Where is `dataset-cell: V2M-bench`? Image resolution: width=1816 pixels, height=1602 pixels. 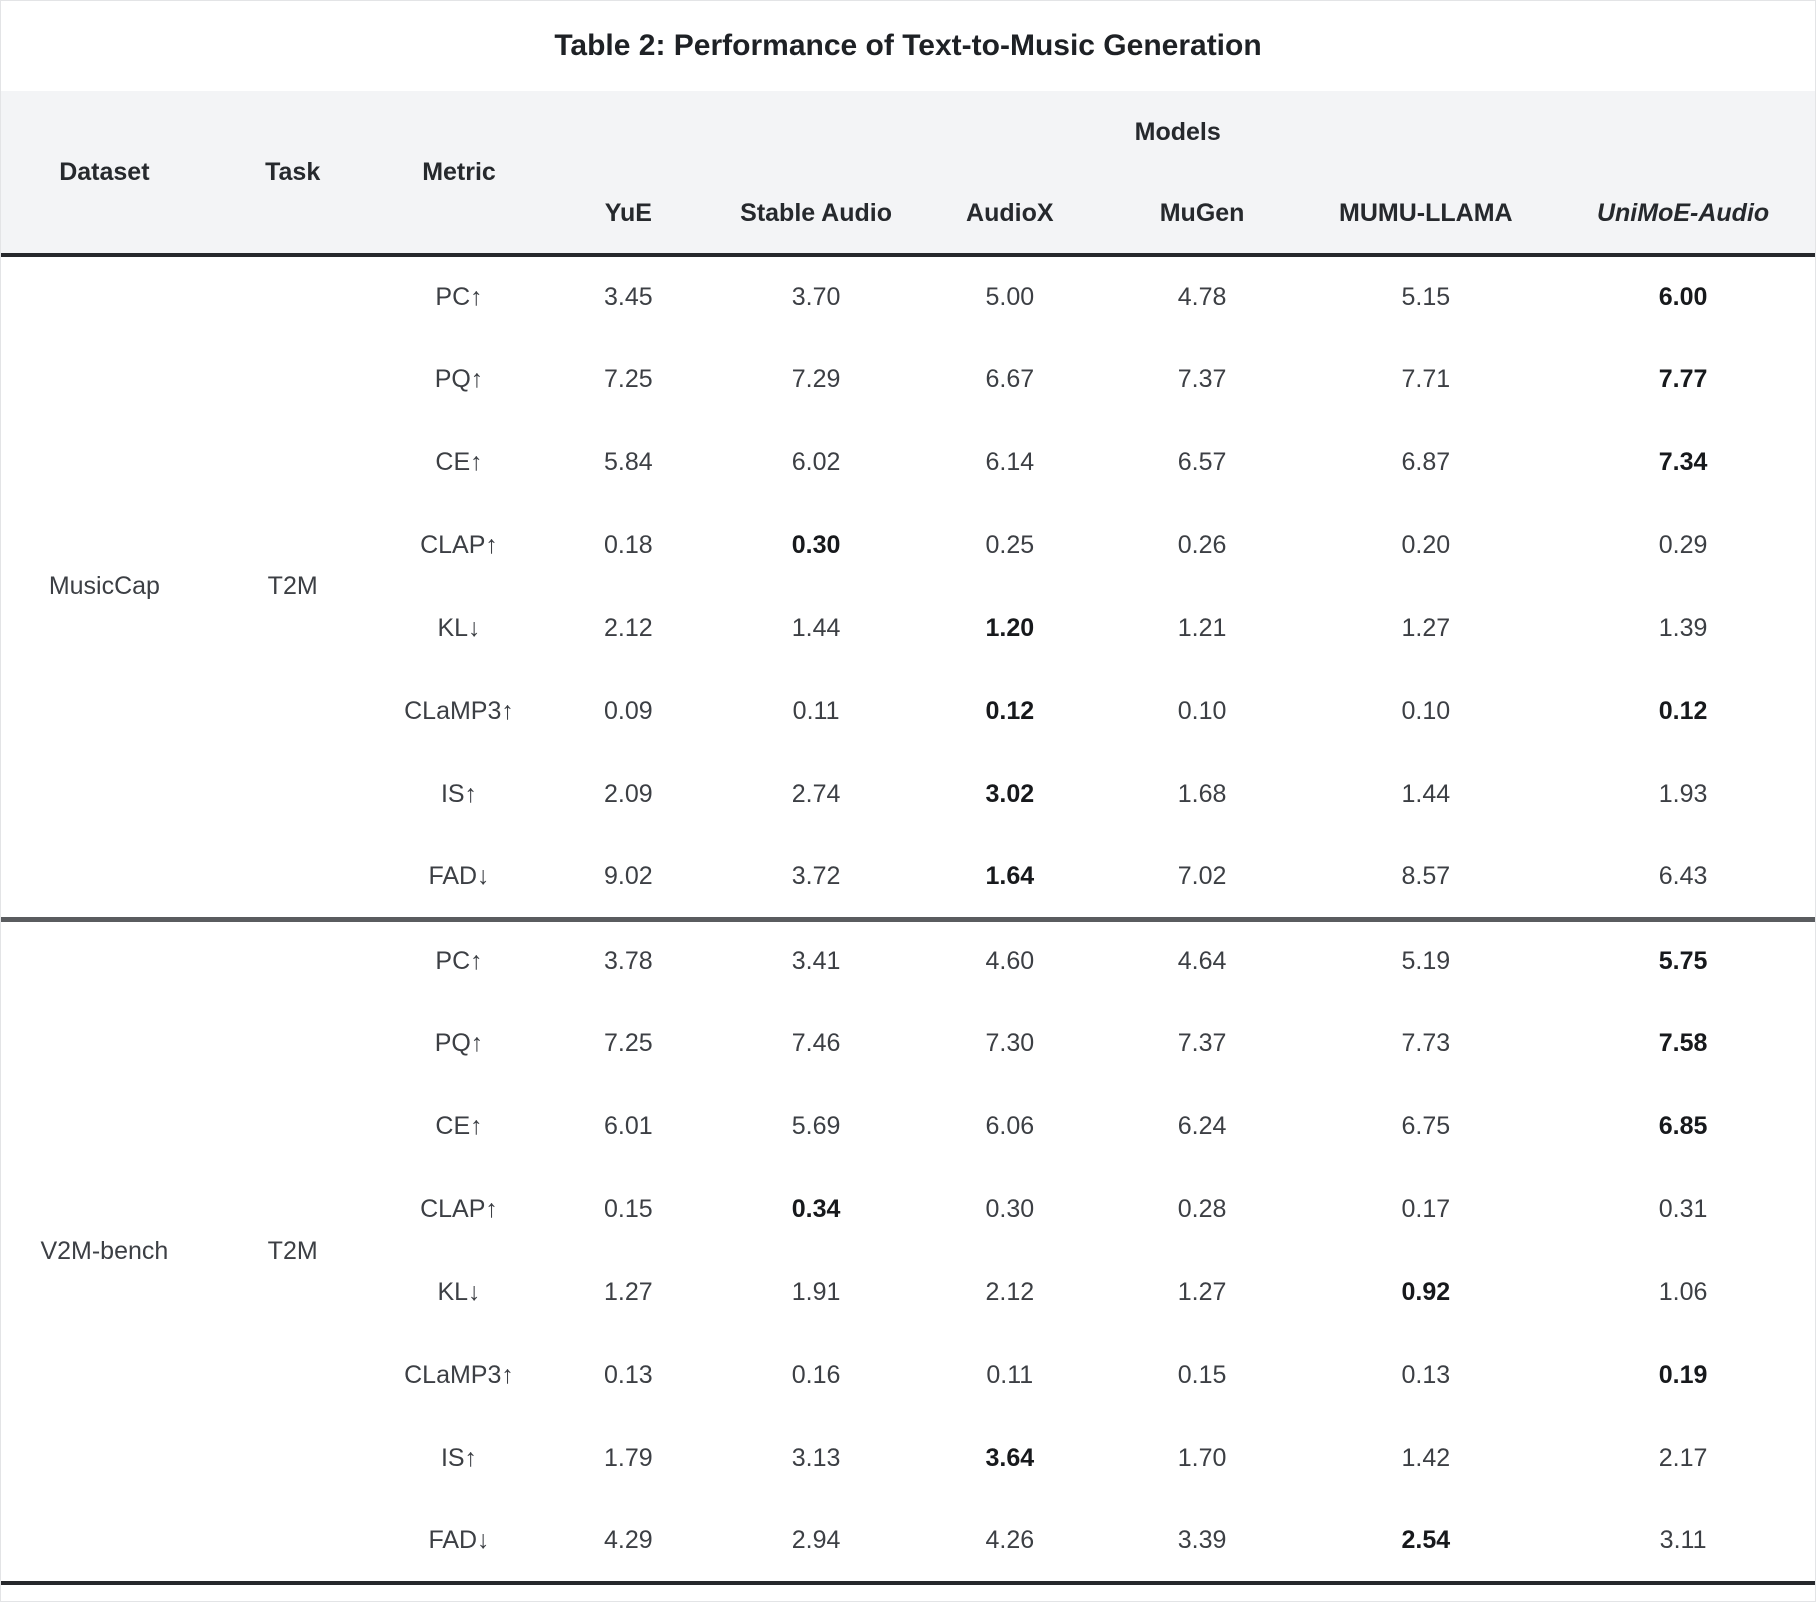 dataset-cell: V2M-bench is located at coordinates (104, 1251).